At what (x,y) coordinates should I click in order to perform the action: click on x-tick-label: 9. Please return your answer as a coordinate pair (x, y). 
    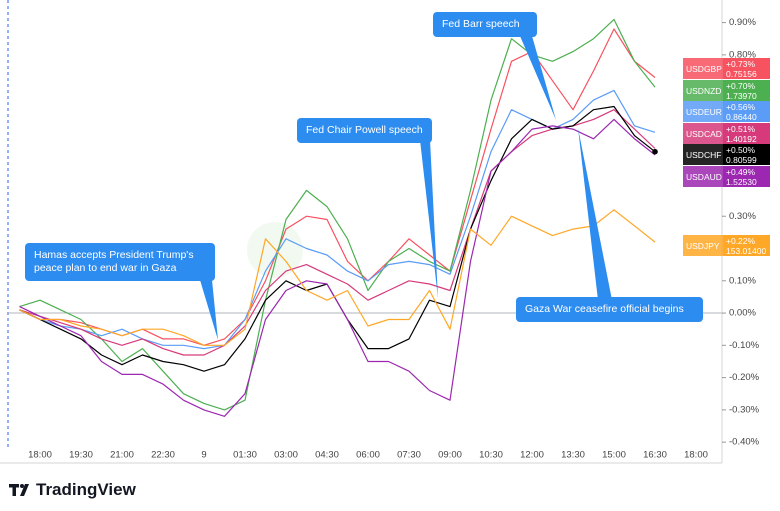
    Looking at the image, I should click on (203, 455).